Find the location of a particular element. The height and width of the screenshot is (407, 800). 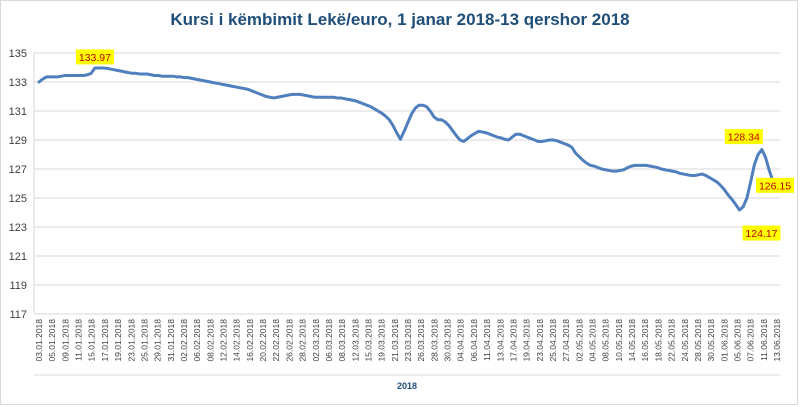

x-tick-label: 28.02.2018 is located at coordinates (303, 340).